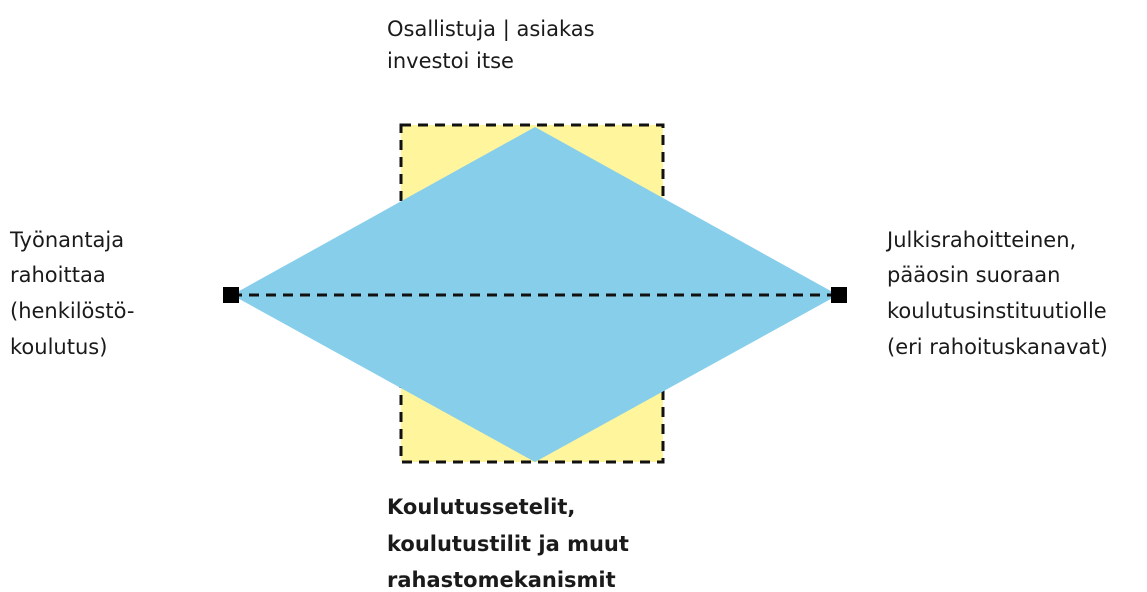 The height and width of the screenshot is (592, 1147). I want to click on label: Osallistuja | asiakas, so click(491, 29).